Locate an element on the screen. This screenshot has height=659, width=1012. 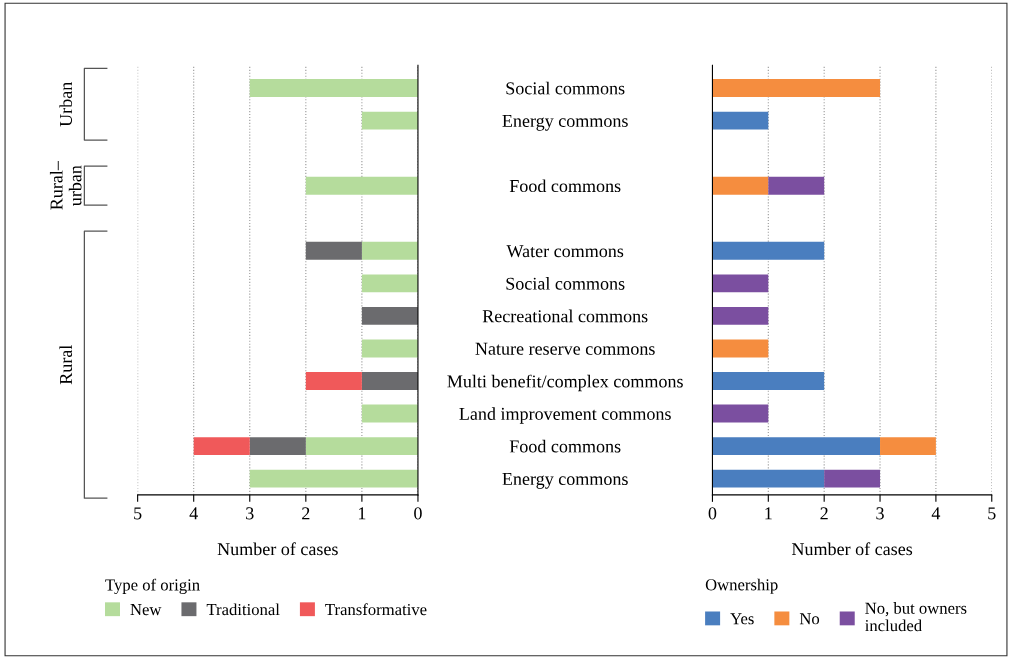
text: Rural– urban is located at coordinates (65, 185).